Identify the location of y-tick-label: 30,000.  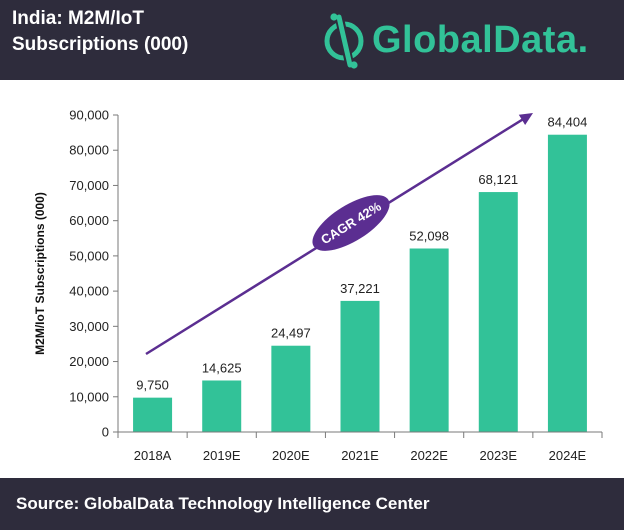
(89, 326).